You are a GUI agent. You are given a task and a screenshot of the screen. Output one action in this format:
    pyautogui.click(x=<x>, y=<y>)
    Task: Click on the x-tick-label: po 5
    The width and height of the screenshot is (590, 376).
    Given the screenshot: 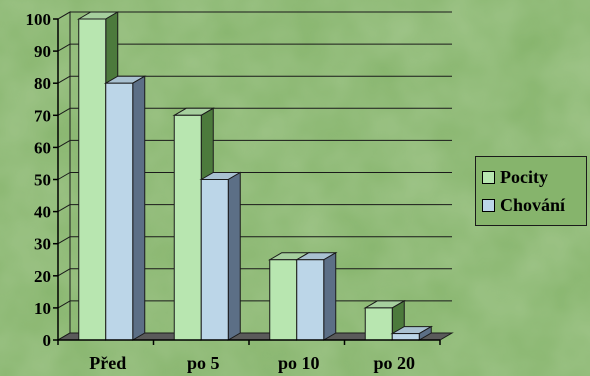 What is the action you would take?
    pyautogui.click(x=203, y=363)
    